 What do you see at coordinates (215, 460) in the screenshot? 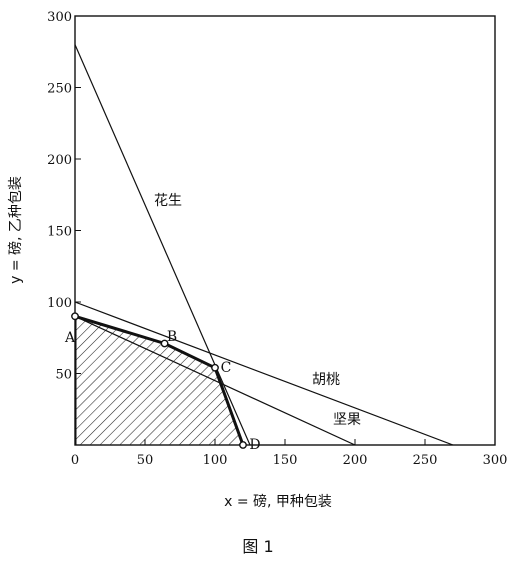
I see `x-tick-label: 100` at bounding box center [215, 460].